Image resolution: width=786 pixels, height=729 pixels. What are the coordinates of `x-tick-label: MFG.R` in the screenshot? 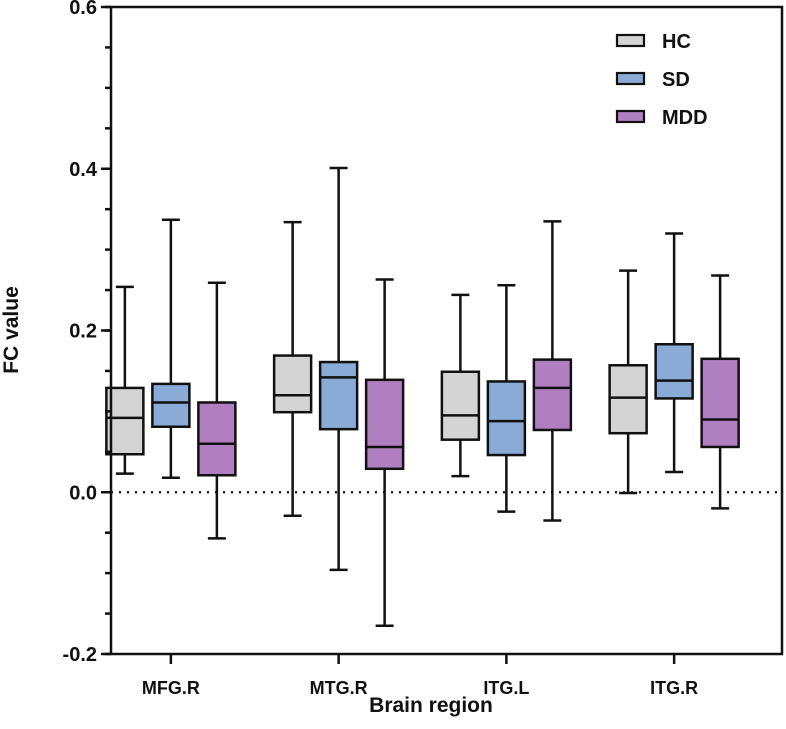 It's located at (171, 688).